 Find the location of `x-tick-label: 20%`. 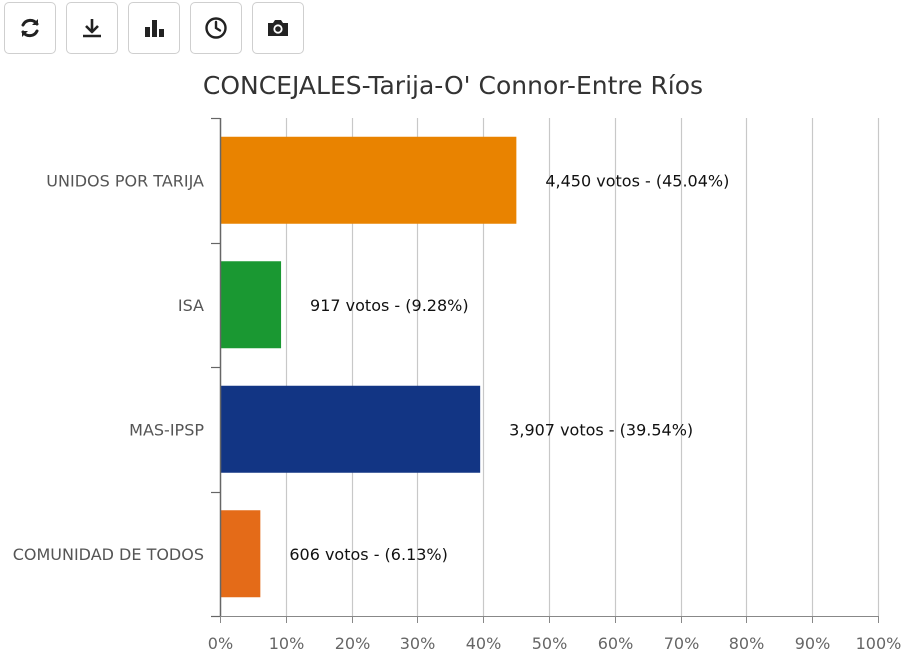

x-tick-label: 20% is located at coordinates (353, 643).